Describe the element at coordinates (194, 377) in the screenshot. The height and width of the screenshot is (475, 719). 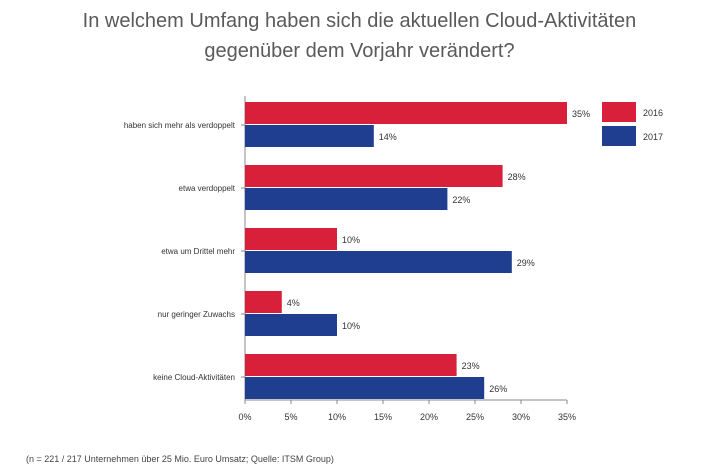
I see `category-label: keine Cloud-Aktivitäten` at that location.